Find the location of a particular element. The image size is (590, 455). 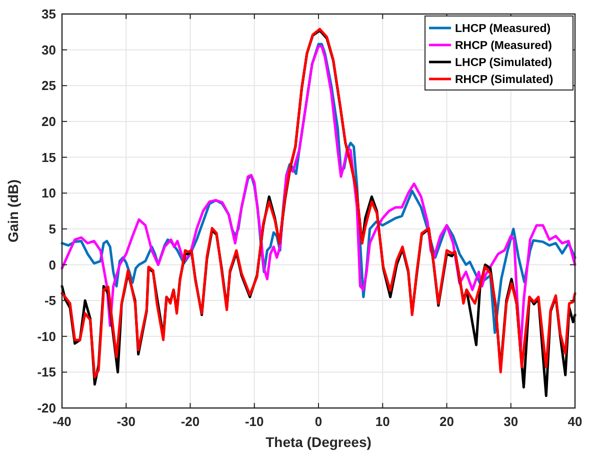

y-axis-title: Gain (dB) is located at coordinates (13, 211).